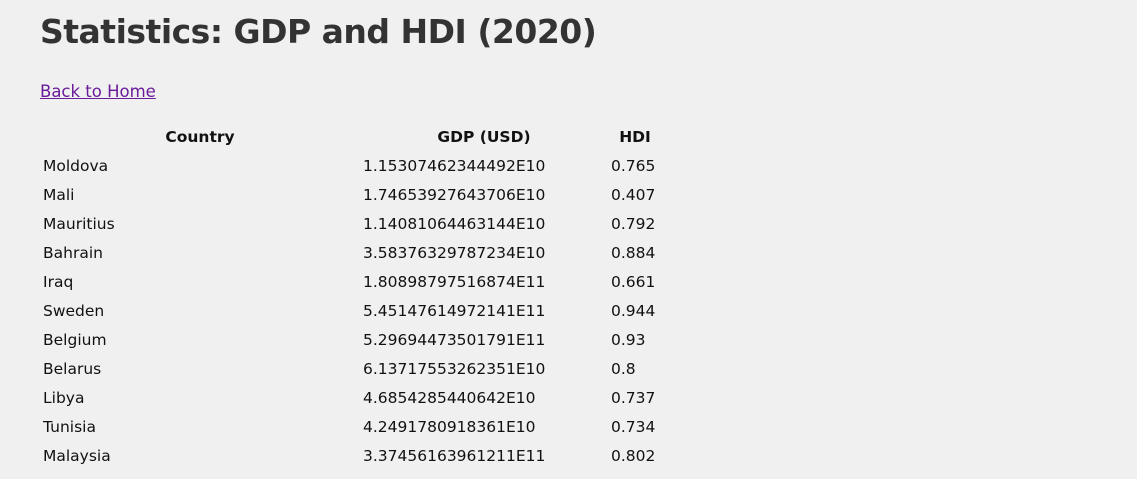 This screenshot has height=479, width=1137. Describe the element at coordinates (633, 397) in the screenshot. I see `hdi-cell: 0.737` at that location.